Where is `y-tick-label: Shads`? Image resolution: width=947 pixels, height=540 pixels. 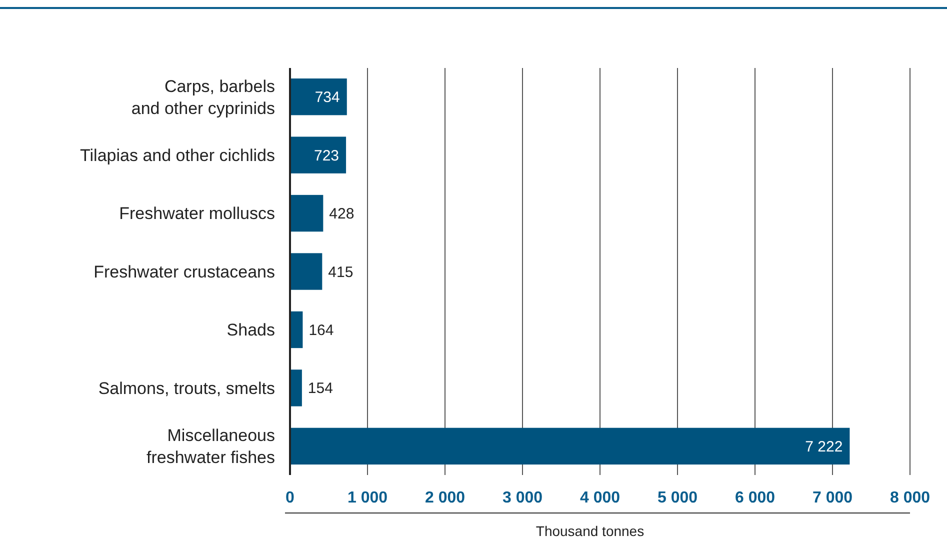 y-tick-label: Shads is located at coordinates (250, 330).